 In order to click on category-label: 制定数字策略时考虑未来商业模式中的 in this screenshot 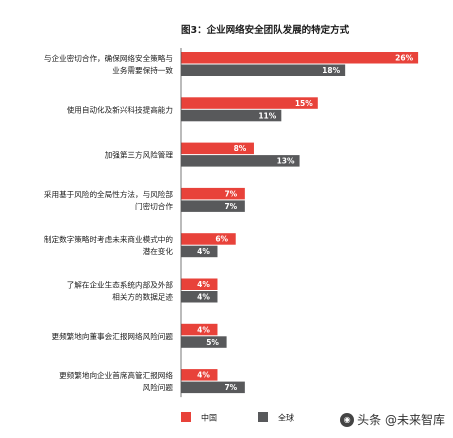, I will do `click(108, 239)`.